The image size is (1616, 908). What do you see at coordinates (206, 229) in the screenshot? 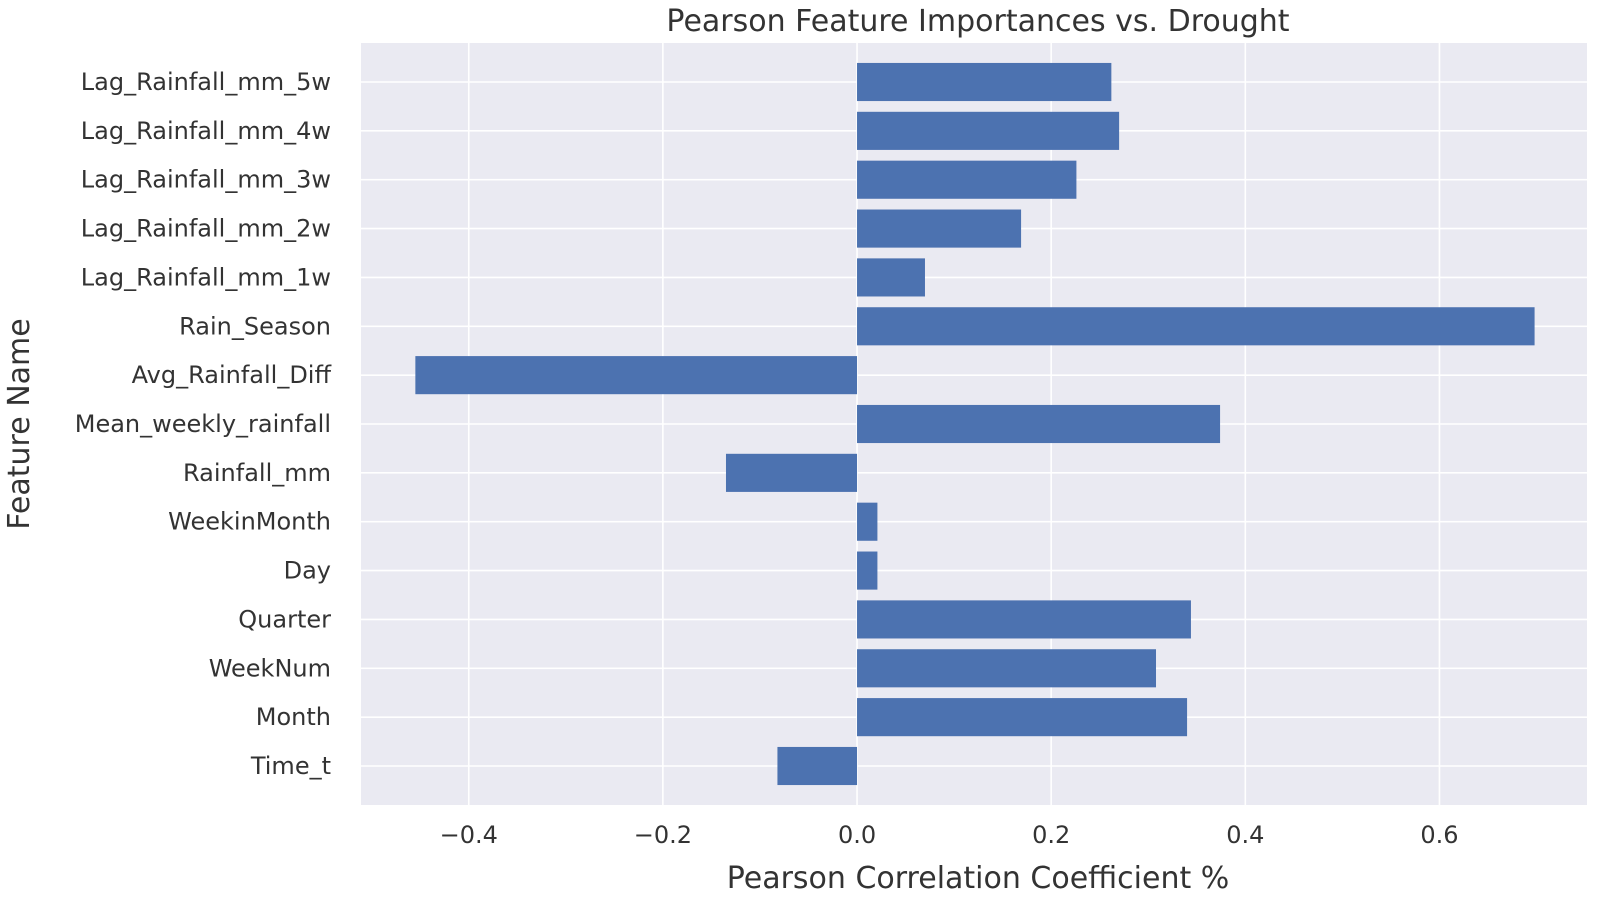
I see `y-tick-label: Lag_Rainfall_mm_2w` at bounding box center [206, 229].